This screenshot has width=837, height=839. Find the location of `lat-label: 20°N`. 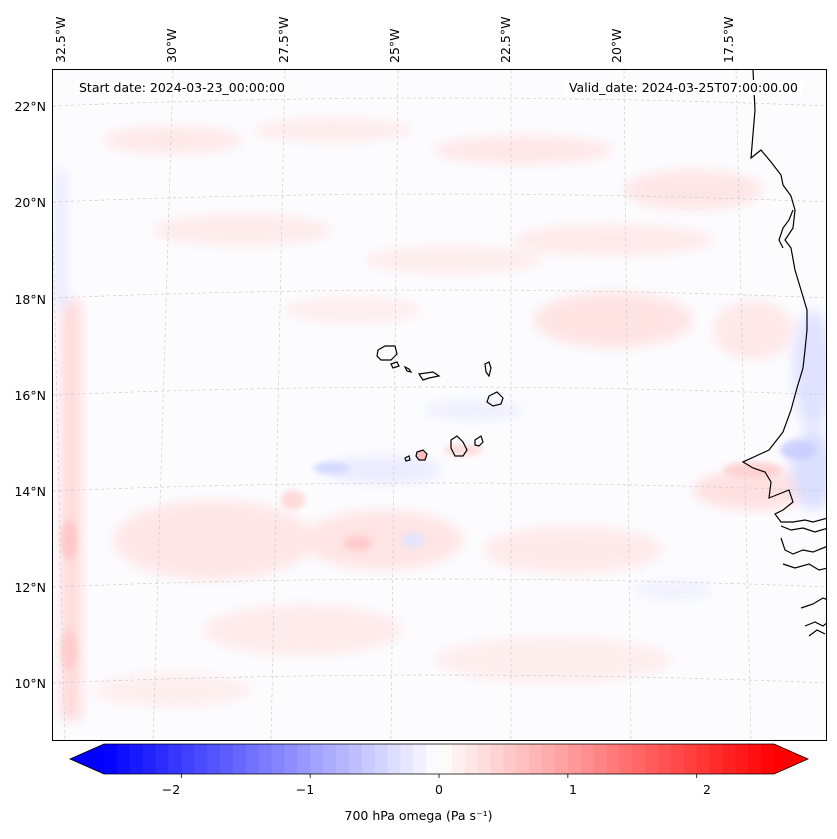

lat-label: 20°N is located at coordinates (30, 202).